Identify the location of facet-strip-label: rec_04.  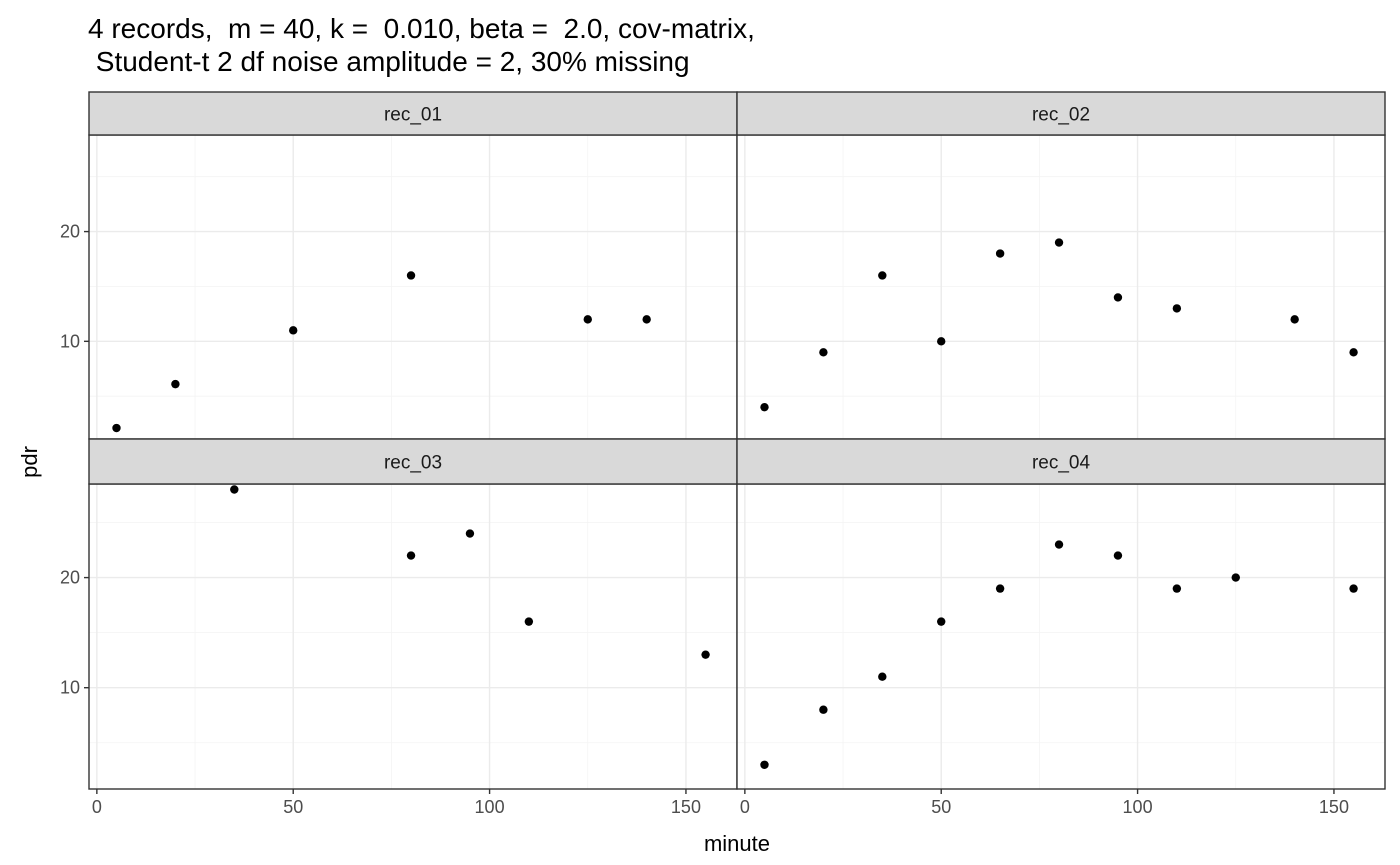
(1061, 463).